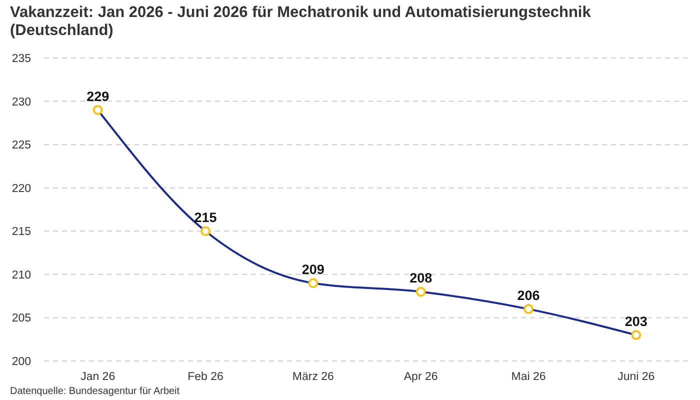 The width and height of the screenshot is (700, 400). I want to click on y-tick-label: 200, so click(21, 362).